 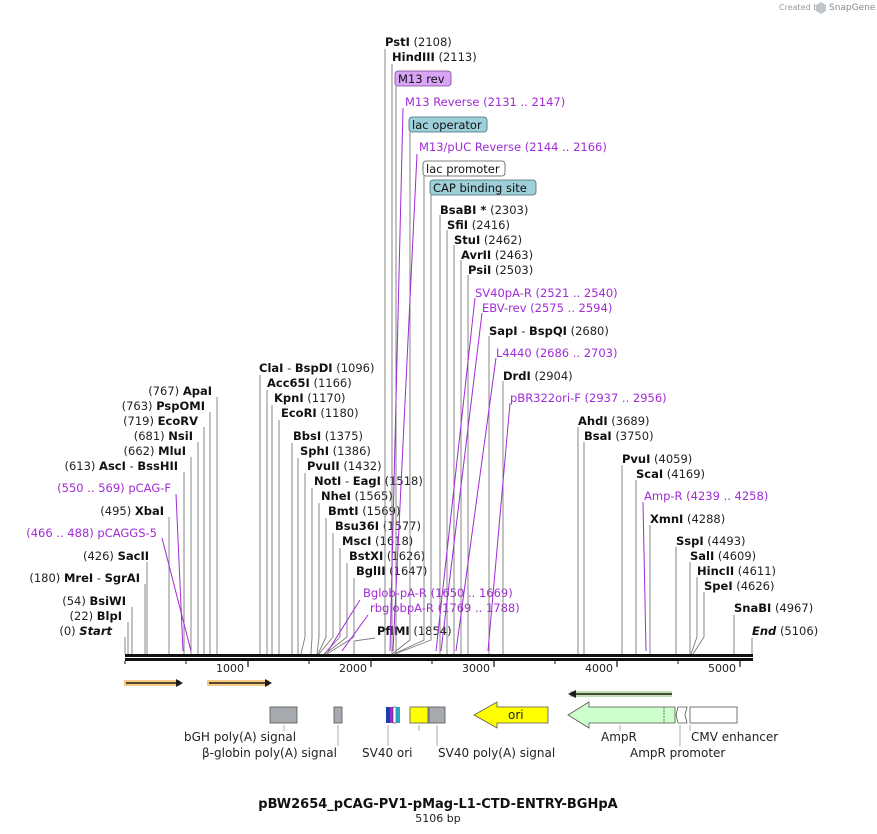 What do you see at coordinates (516, 715) in the screenshot?
I see `feature-ori-label: ori` at bounding box center [516, 715].